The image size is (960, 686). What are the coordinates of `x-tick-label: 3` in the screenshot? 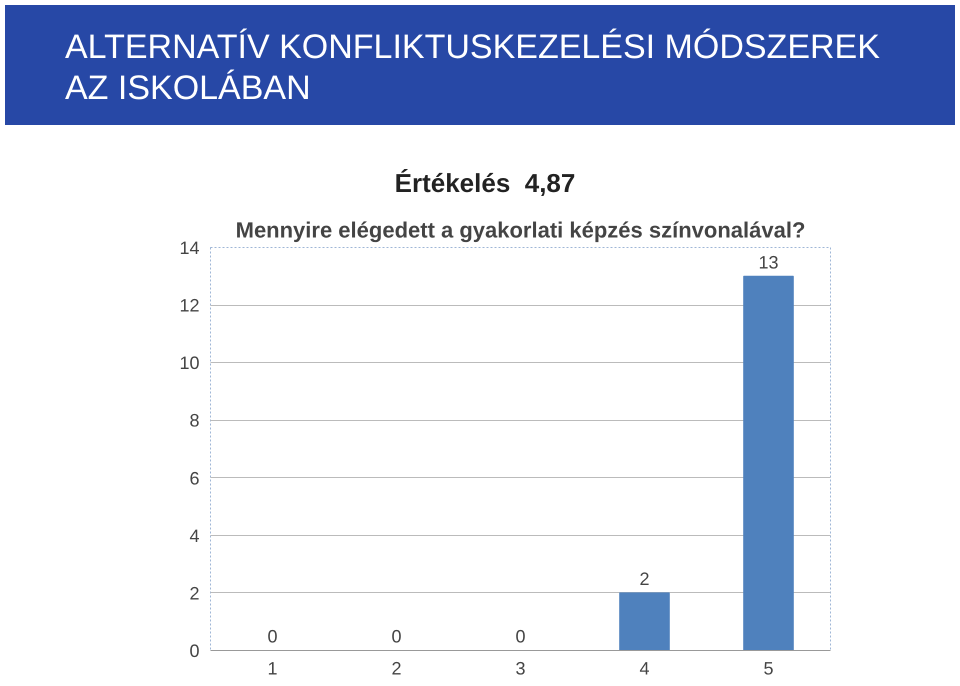 It's located at (520, 668).